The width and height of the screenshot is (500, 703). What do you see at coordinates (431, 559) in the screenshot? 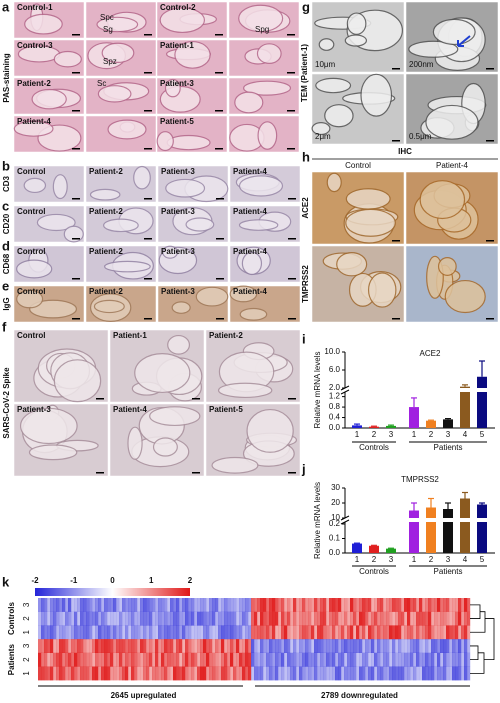
I see `x-tick-label: 2` at bounding box center [431, 559].